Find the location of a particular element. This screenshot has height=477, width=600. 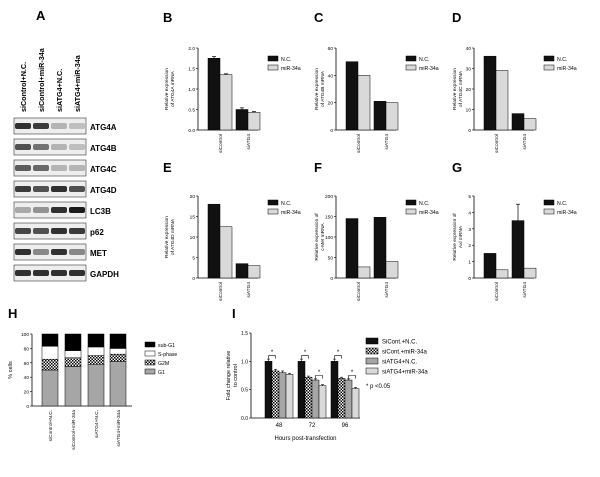

y-tick-label-I: 0.5 is located at coordinates (244, 391).